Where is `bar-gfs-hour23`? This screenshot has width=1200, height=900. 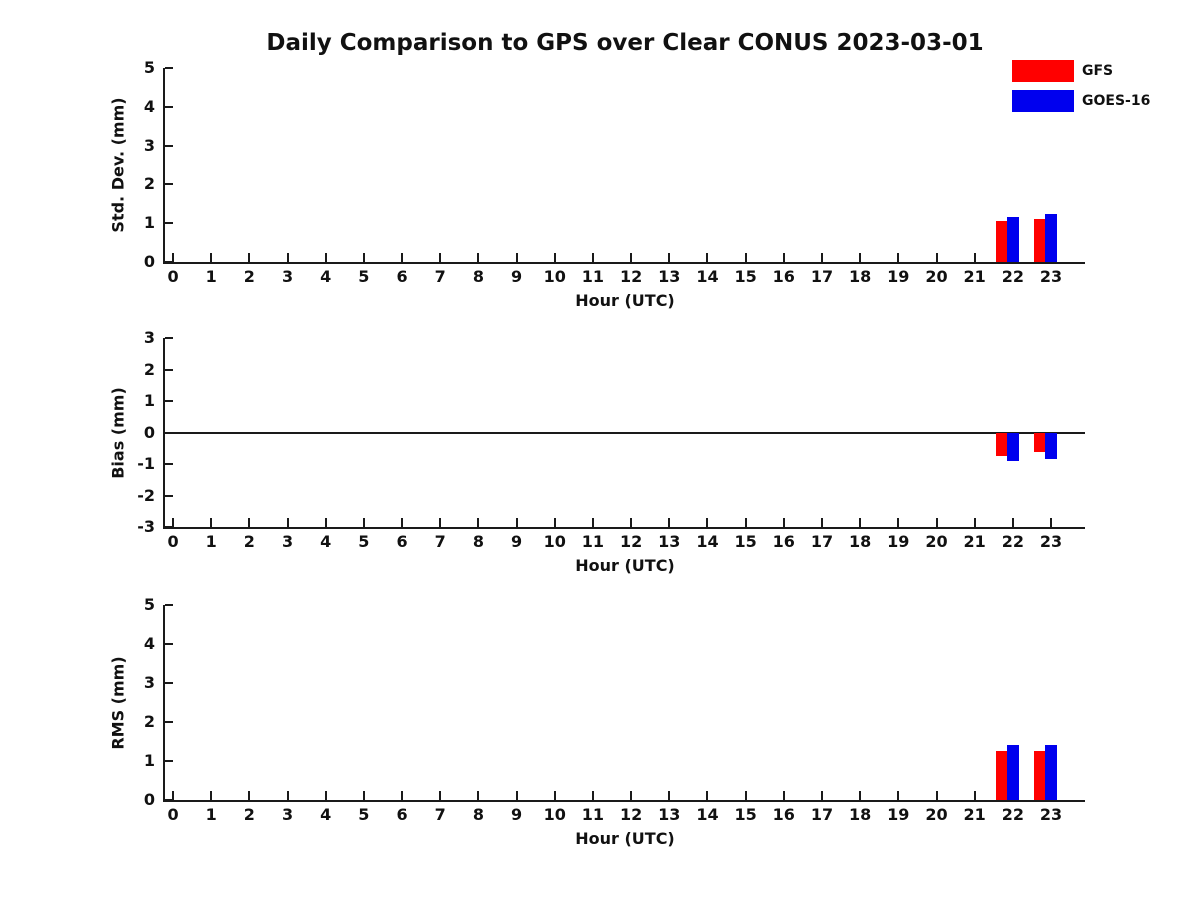
bar-gfs-hour23 is located at coordinates (1039, 240).